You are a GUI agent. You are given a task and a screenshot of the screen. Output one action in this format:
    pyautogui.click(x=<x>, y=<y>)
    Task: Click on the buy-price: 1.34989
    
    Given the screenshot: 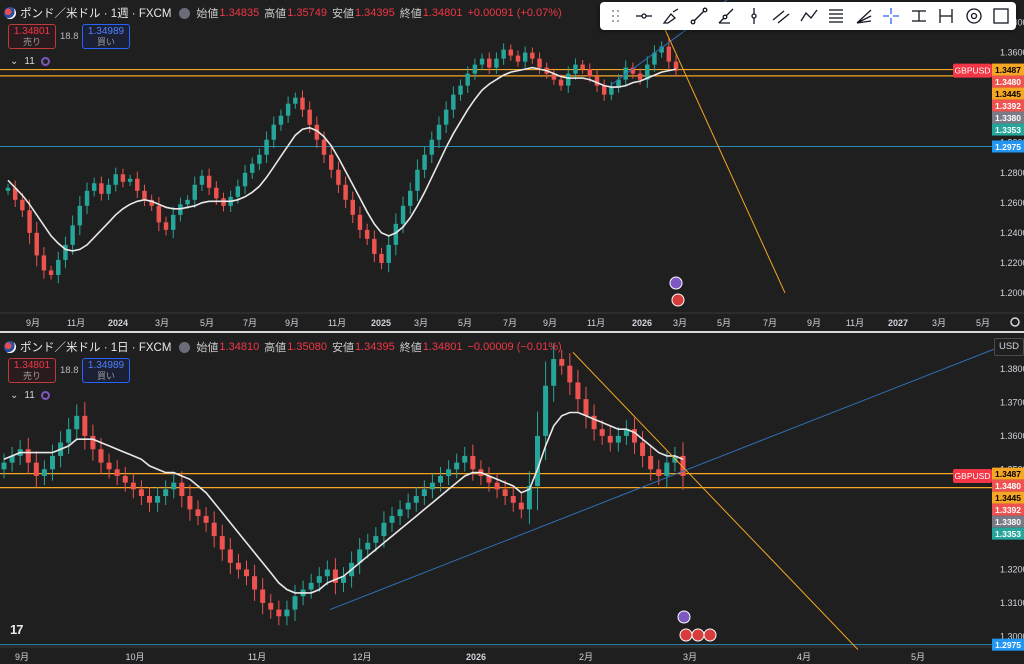 What is the action you would take?
    pyautogui.click(x=106, y=31)
    